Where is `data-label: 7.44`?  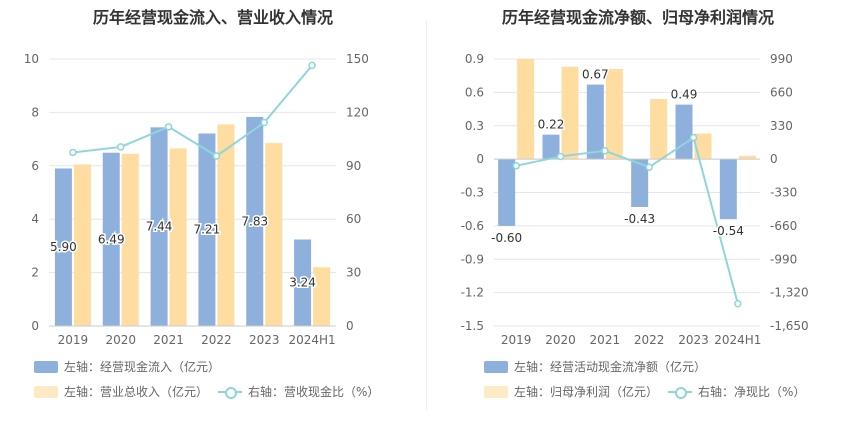 data-label: 7.44 is located at coordinates (159, 227).